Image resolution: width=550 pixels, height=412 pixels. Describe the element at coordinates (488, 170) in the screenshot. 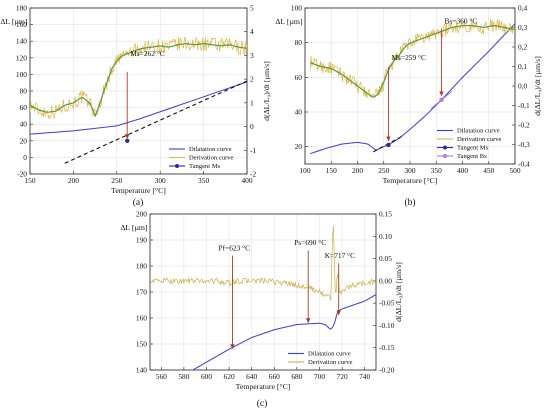

I see `x-tick-label: 450` at that location.